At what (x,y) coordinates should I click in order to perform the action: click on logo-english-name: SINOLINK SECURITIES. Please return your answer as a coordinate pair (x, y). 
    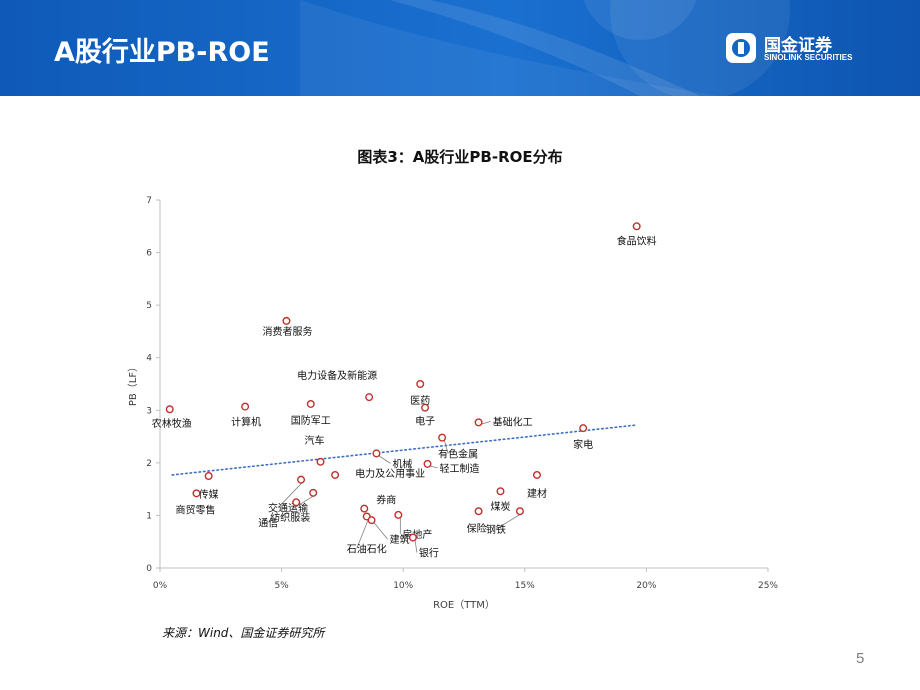
    Looking at the image, I should click on (808, 57).